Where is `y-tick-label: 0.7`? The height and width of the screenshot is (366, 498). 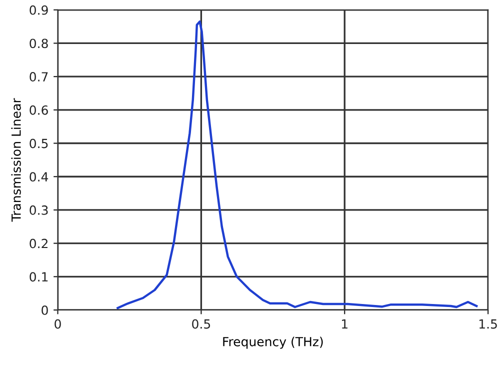
y-tick-label: 0.7 is located at coordinates (39, 77).